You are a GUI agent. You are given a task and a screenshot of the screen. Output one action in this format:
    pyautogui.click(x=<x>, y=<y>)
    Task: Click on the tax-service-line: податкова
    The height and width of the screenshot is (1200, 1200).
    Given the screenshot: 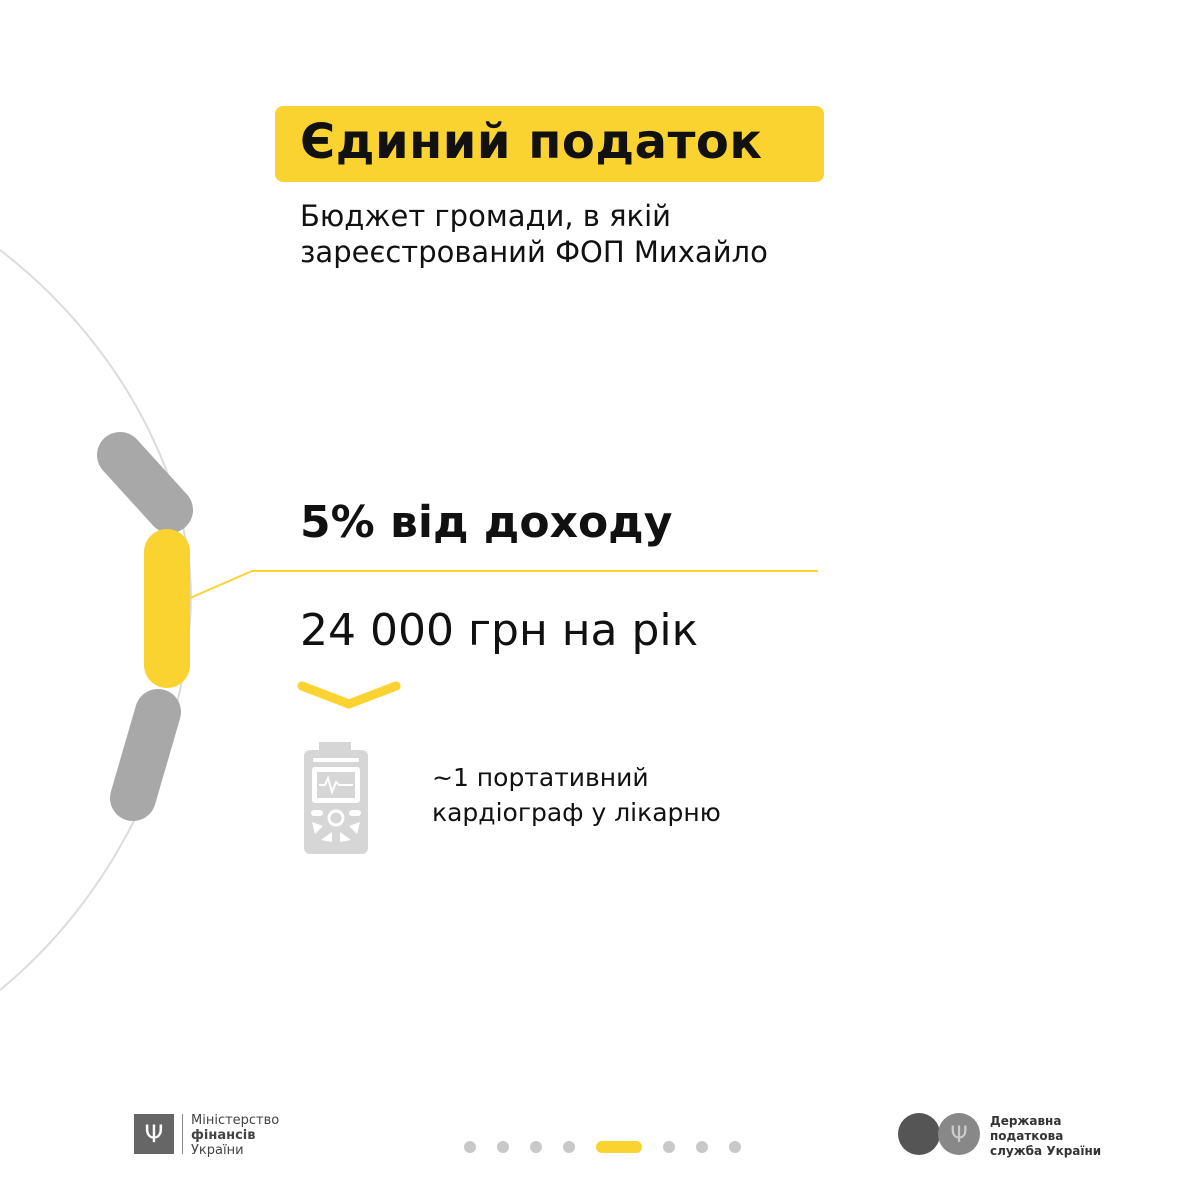 What is the action you would take?
    pyautogui.click(x=1027, y=1136)
    